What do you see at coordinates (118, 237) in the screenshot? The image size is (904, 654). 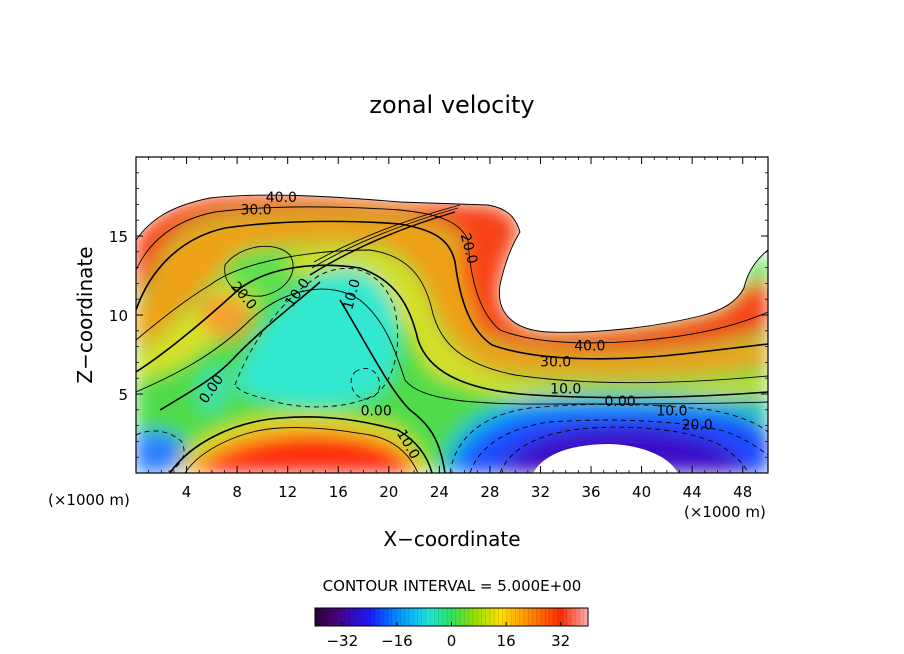 I see `y-tick-label: 15` at bounding box center [118, 237].